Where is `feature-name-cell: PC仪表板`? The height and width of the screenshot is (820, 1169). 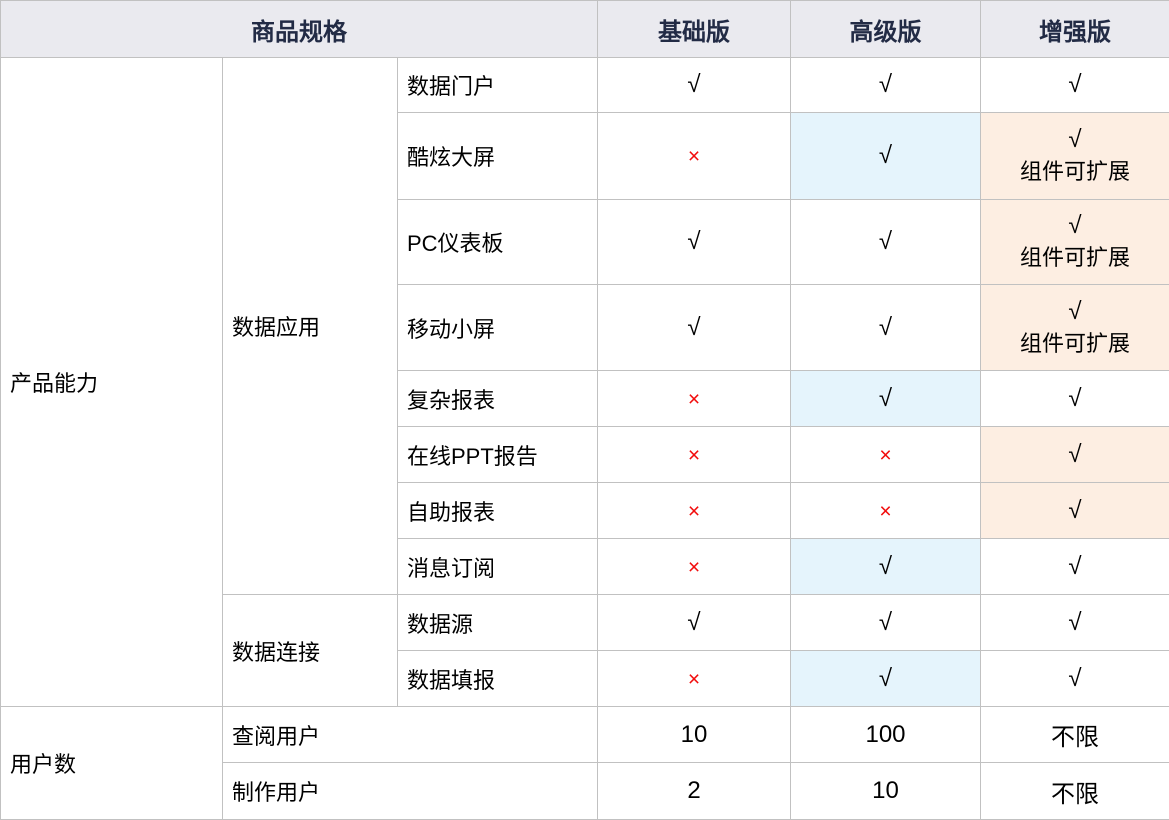 feature-name-cell: PC仪表板 is located at coordinates (498, 242).